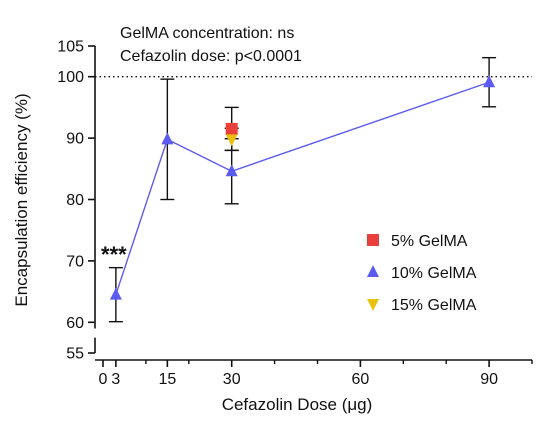 Image resolution: width=550 pixels, height=425 pixels. Describe the element at coordinates (75, 323) in the screenshot. I see `y-tick-label: 60` at that location.